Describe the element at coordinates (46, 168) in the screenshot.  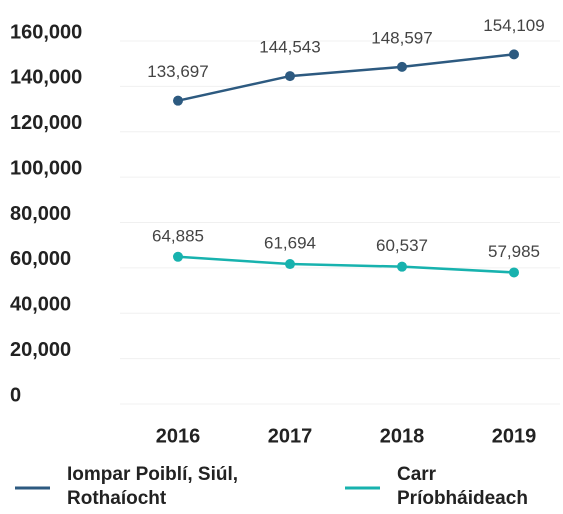
I see `y-tick-label: 100,000` at that location.